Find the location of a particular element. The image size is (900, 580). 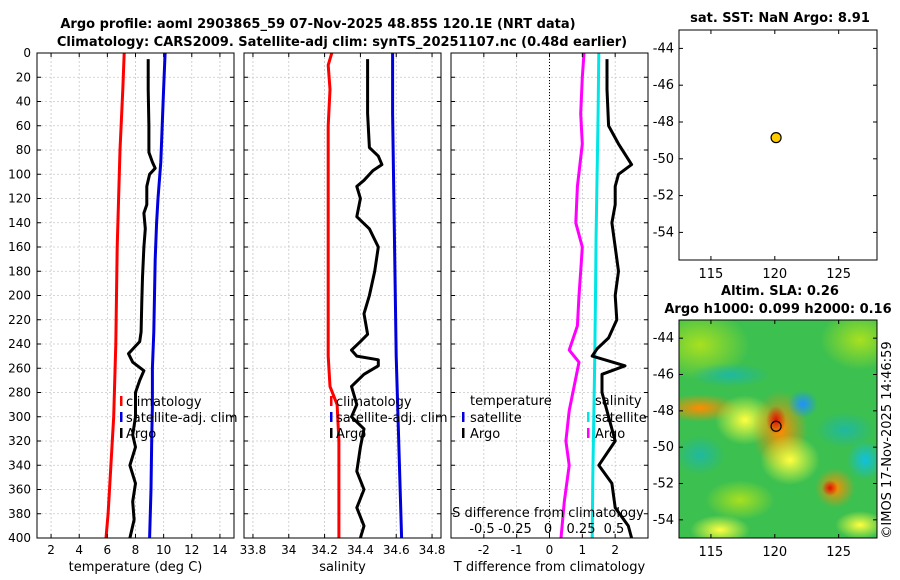

series-line-t-difference is located at coordinates (612, 299).